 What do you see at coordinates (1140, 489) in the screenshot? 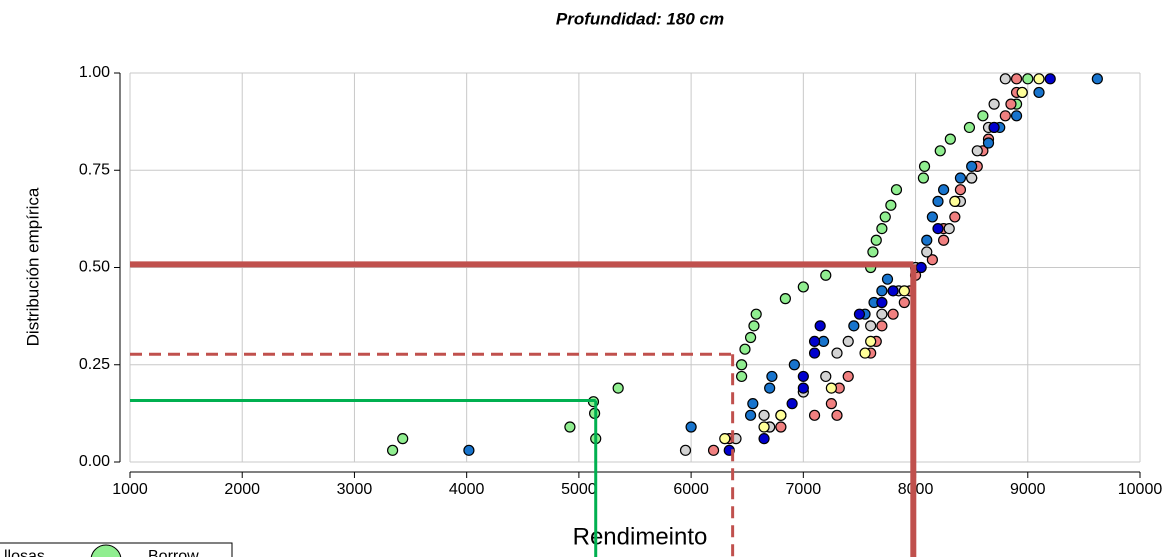
I see `x-tick-label: 10000` at bounding box center [1140, 489].